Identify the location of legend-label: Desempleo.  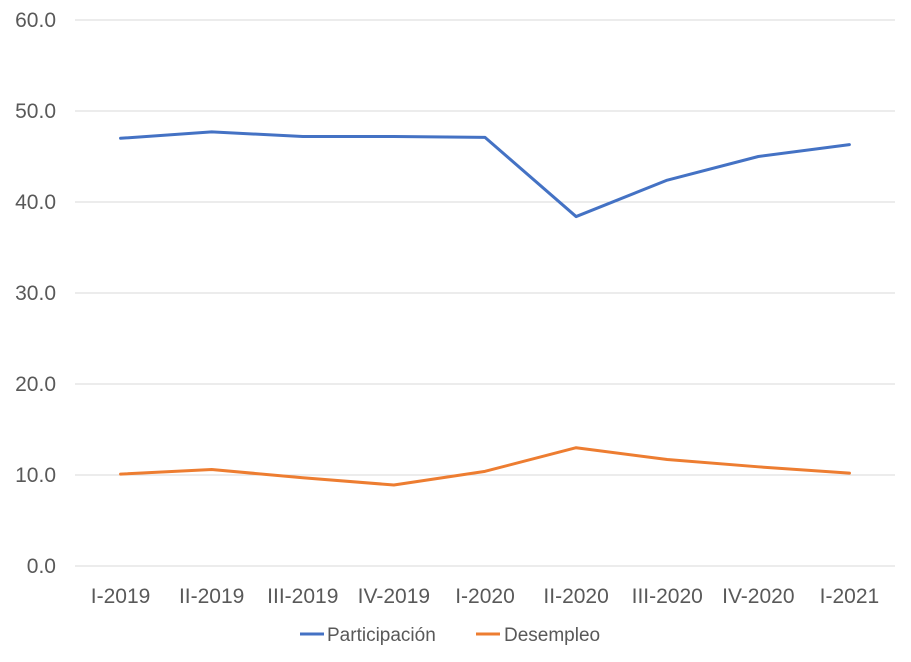
(552, 635).